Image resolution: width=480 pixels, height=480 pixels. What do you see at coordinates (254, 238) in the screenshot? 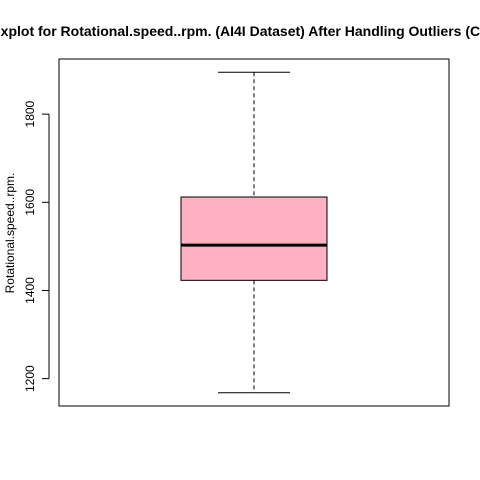
I see `iqr-box` at bounding box center [254, 238].